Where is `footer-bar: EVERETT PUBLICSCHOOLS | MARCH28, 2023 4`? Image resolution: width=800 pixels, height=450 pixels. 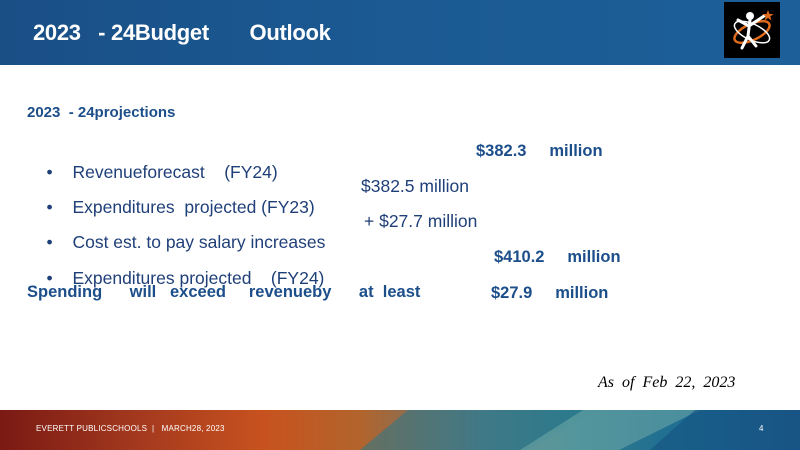
footer-bar: EVERETT PUBLICSCHOOLS | MARCH28, 2023 4 is located at coordinates (400, 430).